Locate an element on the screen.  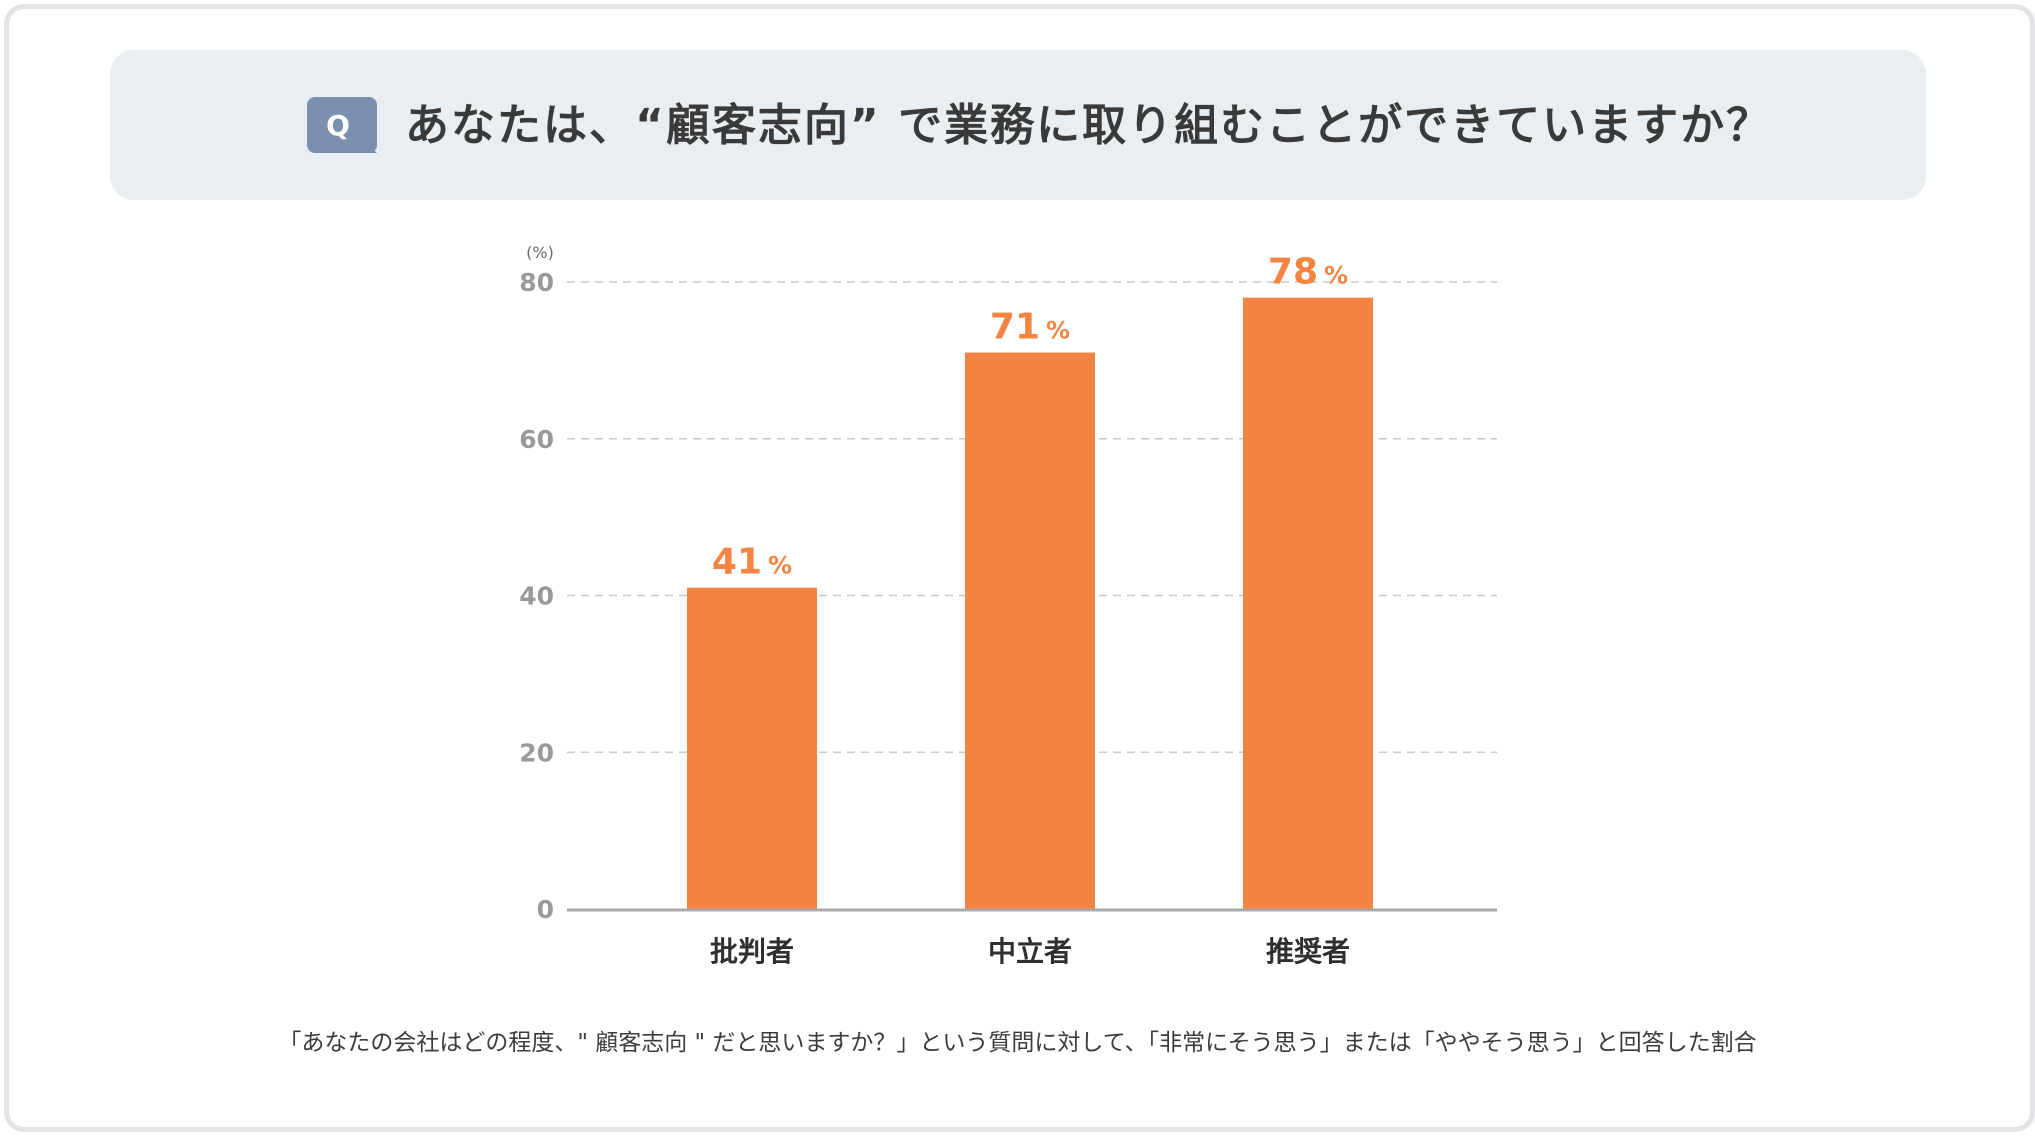
x-category-label: 推奨者 is located at coordinates (1308, 951).